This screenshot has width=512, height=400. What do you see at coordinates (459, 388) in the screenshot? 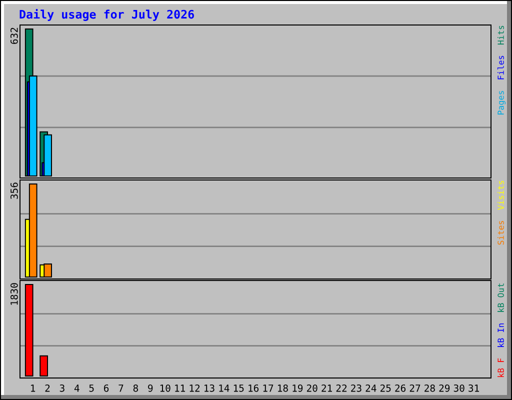
I see `x-tick-label: 30` at bounding box center [459, 388].